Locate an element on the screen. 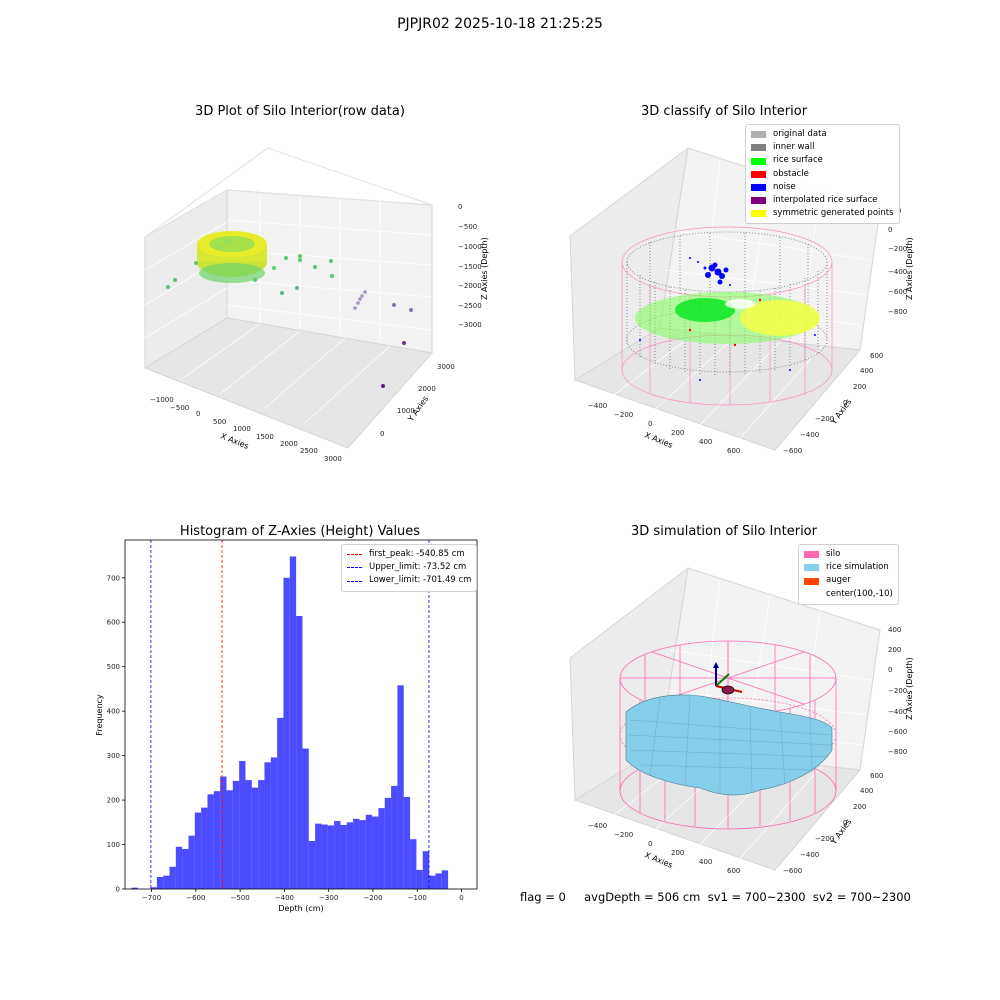 This screenshot has width=1000, height=1000. legend-entry: symmetric generated points is located at coordinates (822, 213).